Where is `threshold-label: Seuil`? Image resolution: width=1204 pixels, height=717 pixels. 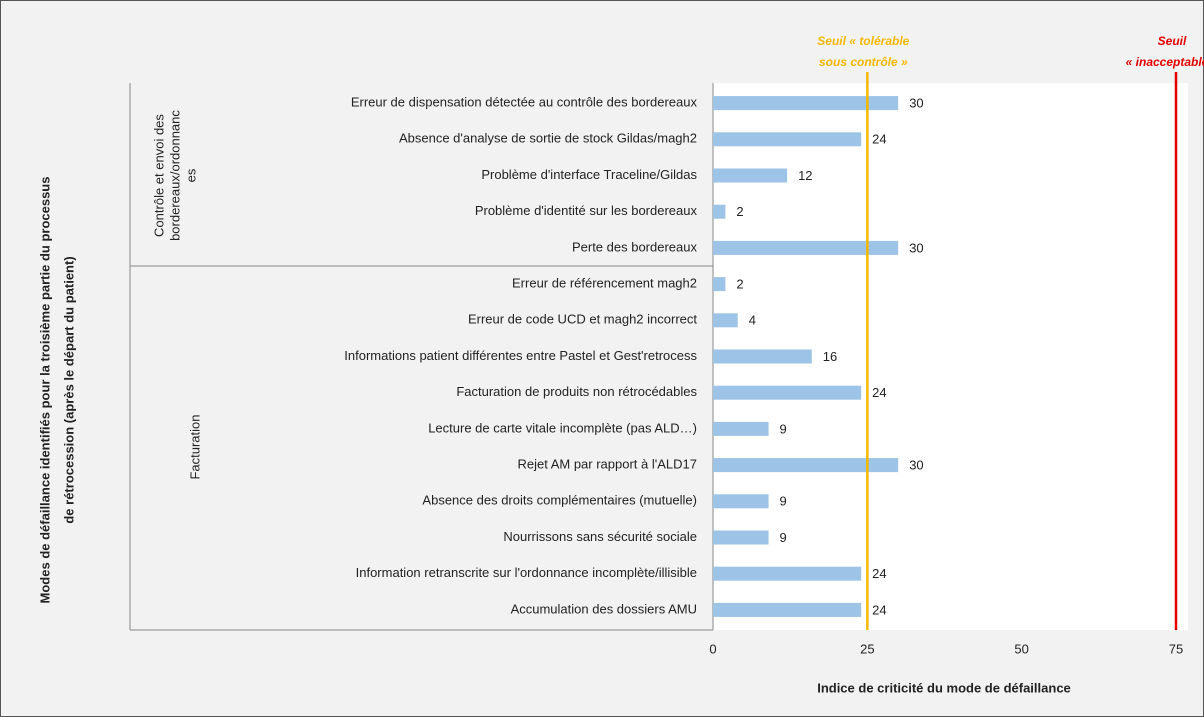 threshold-label: Seuil is located at coordinates (1172, 41).